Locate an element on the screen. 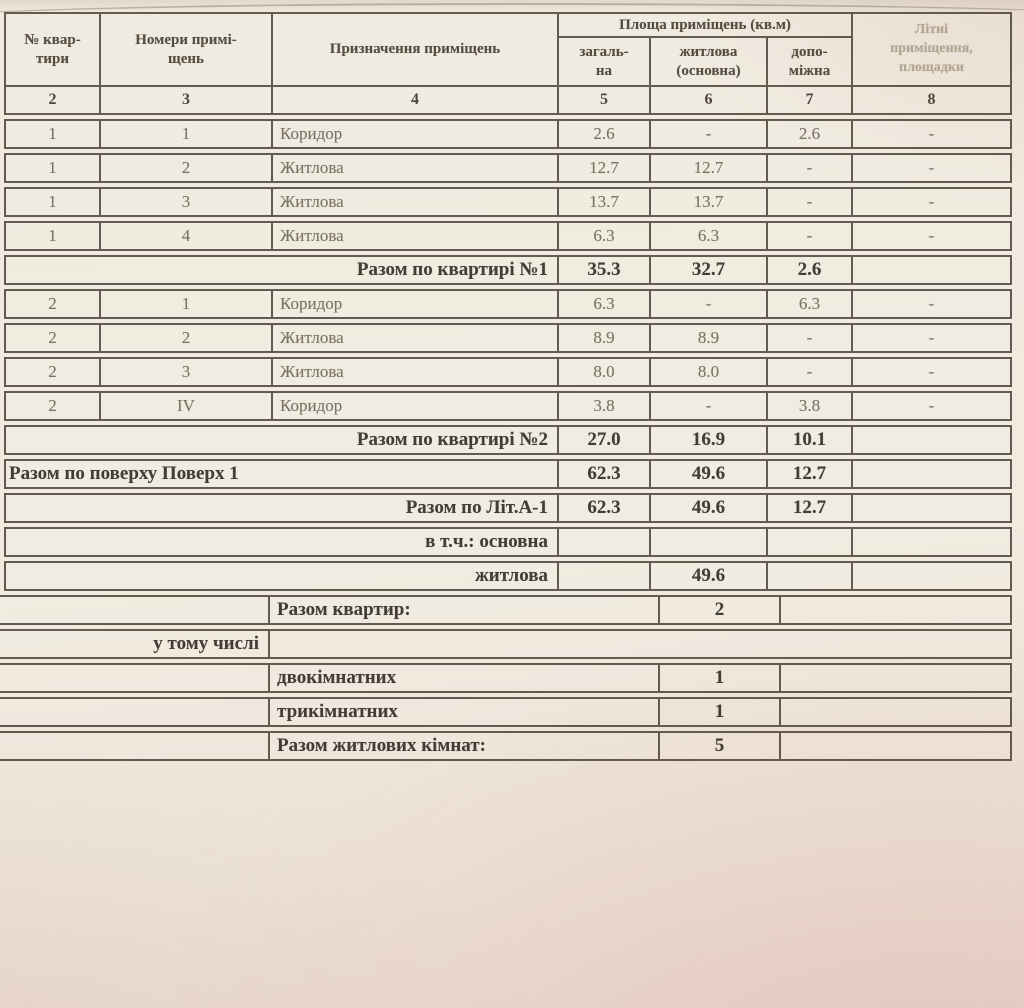 This screenshot has width=1024, height=1008. total-area: 27.0 is located at coordinates (603, 440).